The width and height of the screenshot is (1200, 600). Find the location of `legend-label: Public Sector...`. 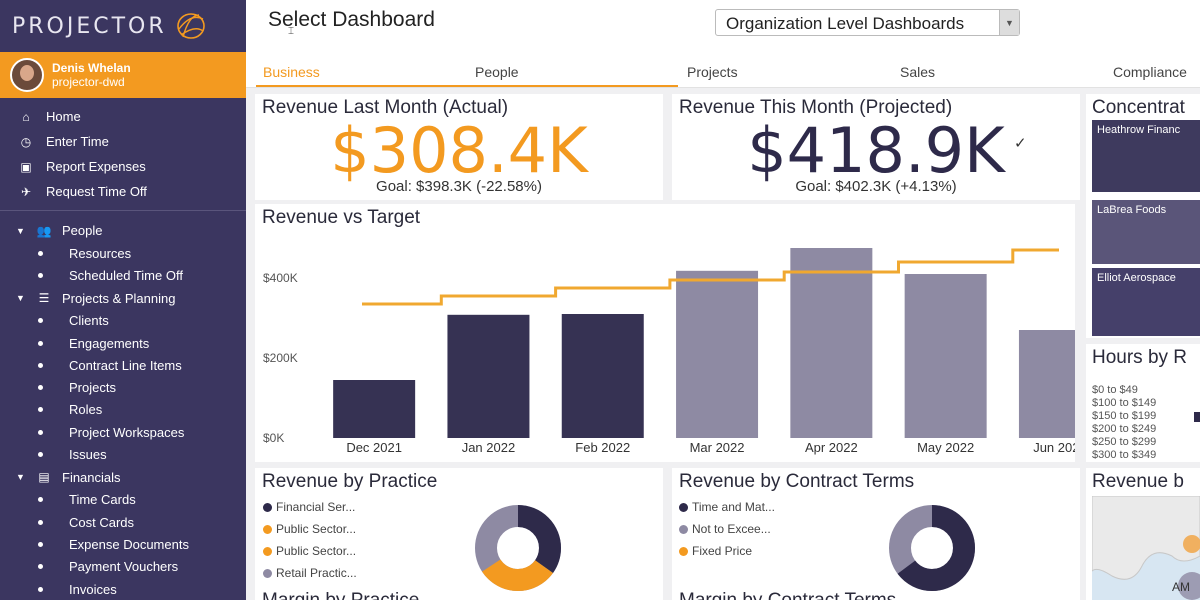

legend-label: Public Sector... is located at coordinates (316, 529).